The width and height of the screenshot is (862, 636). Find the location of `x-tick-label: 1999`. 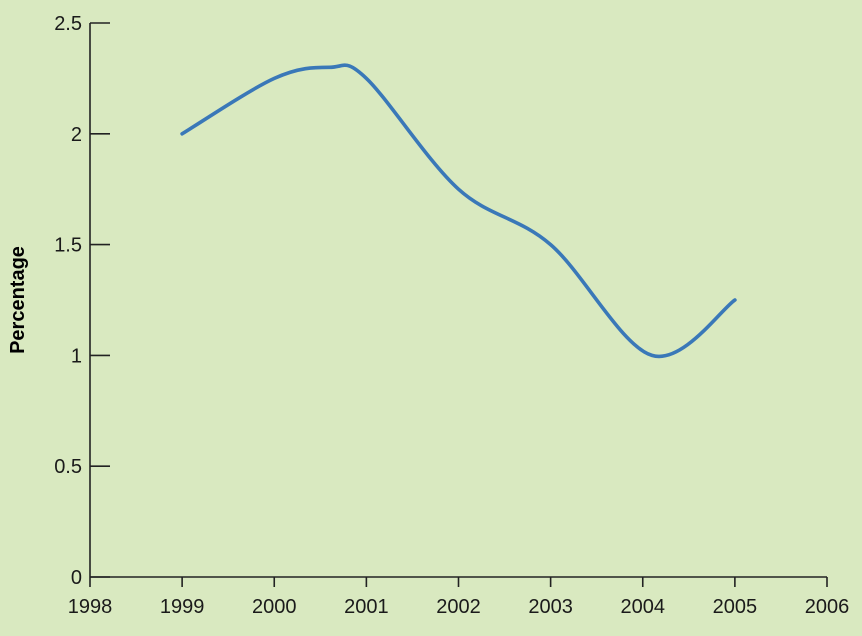

x-tick-label: 1999 is located at coordinates (182, 607).